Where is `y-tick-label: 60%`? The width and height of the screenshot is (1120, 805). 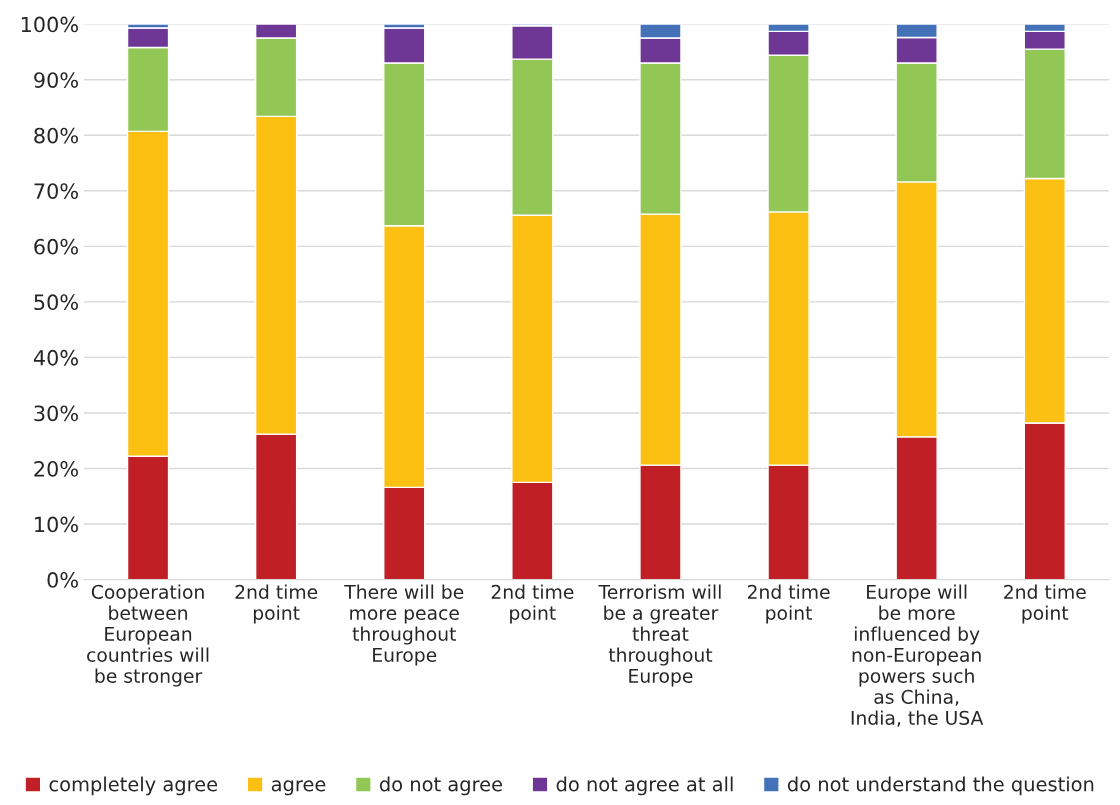
y-tick-label: 60% is located at coordinates (56, 246).